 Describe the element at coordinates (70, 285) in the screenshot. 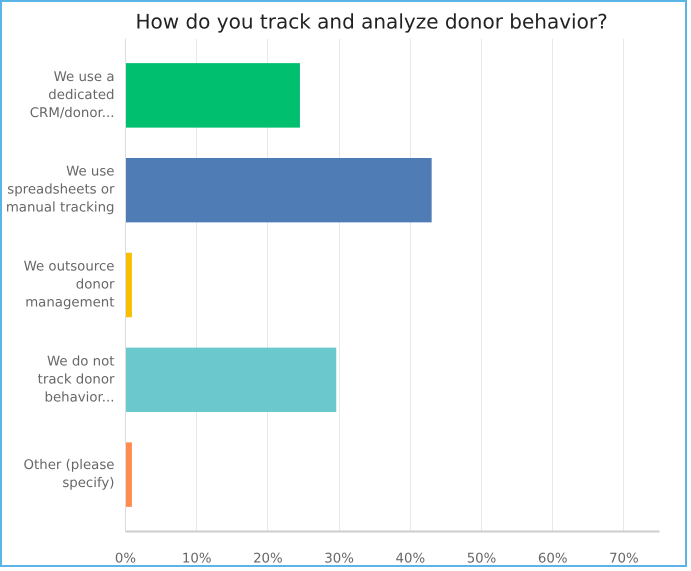

I see `y-tick-label: We outsource donor management` at that location.